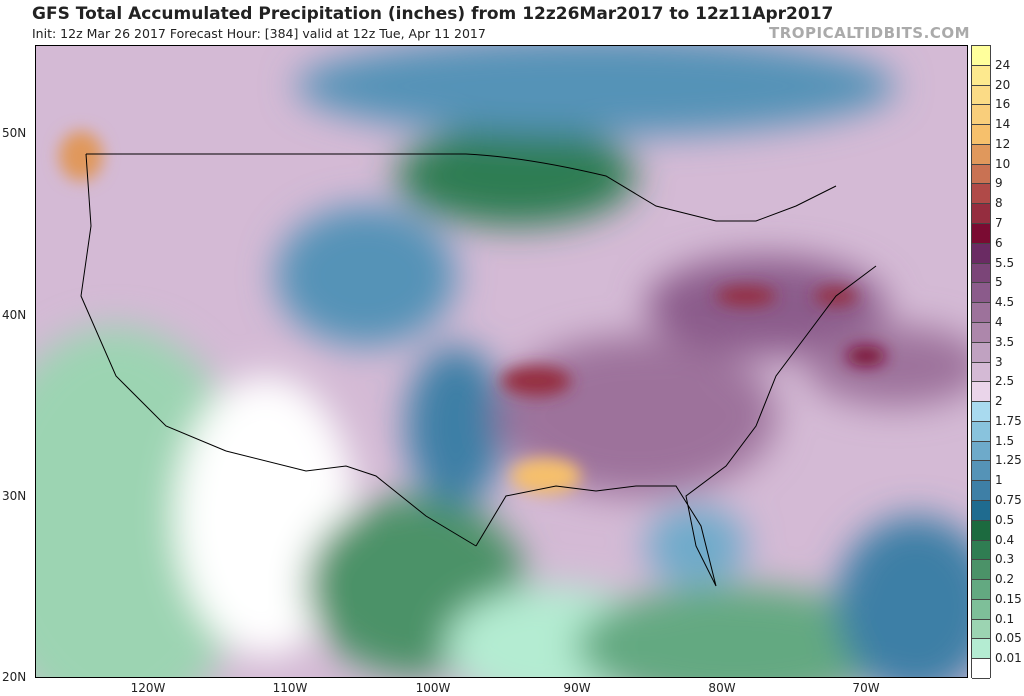 The image size is (1024, 696). I want to click on lon-label-120w: 120W, so click(148, 688).